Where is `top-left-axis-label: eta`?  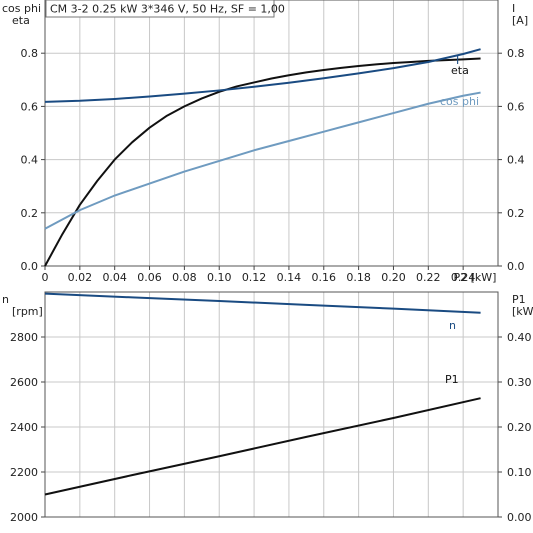 top-left-axis-label: eta is located at coordinates (21, 20).